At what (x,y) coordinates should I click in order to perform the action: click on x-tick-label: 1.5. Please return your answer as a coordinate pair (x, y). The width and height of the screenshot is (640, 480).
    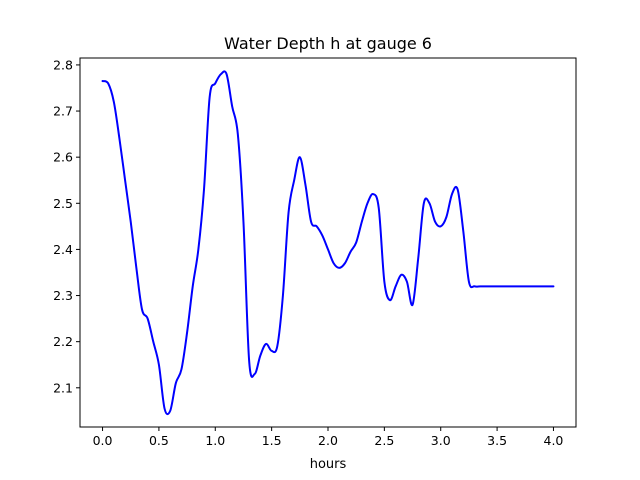
    Looking at the image, I should click on (272, 440).